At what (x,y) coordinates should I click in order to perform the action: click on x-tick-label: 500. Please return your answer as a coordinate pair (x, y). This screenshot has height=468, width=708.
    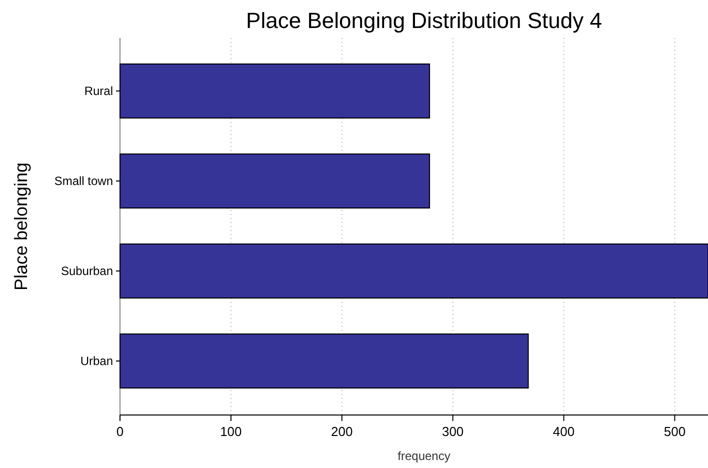
    Looking at the image, I should click on (675, 431).